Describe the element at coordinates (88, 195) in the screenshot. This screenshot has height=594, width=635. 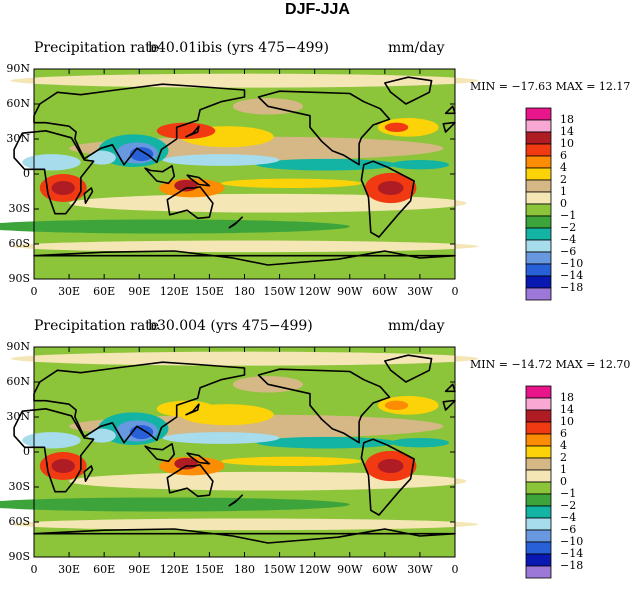
I see `madagascar-coast` at that location.